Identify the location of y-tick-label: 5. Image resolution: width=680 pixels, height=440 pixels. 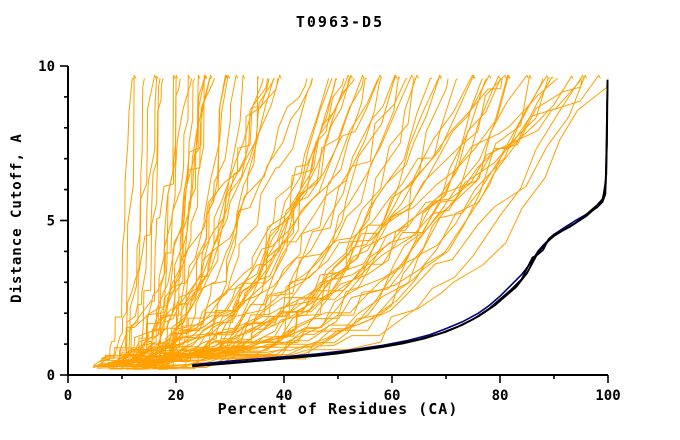
(51, 222).